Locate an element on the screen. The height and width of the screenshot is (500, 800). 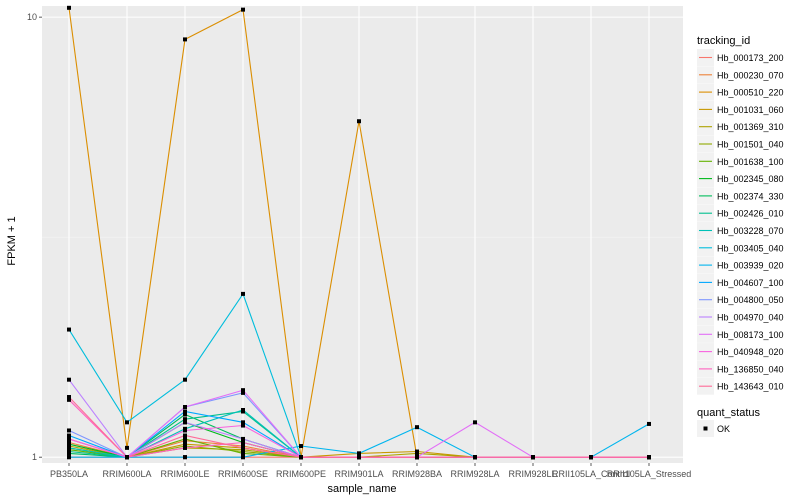
legend-label: Hb_004800_050 is located at coordinates (750, 300).